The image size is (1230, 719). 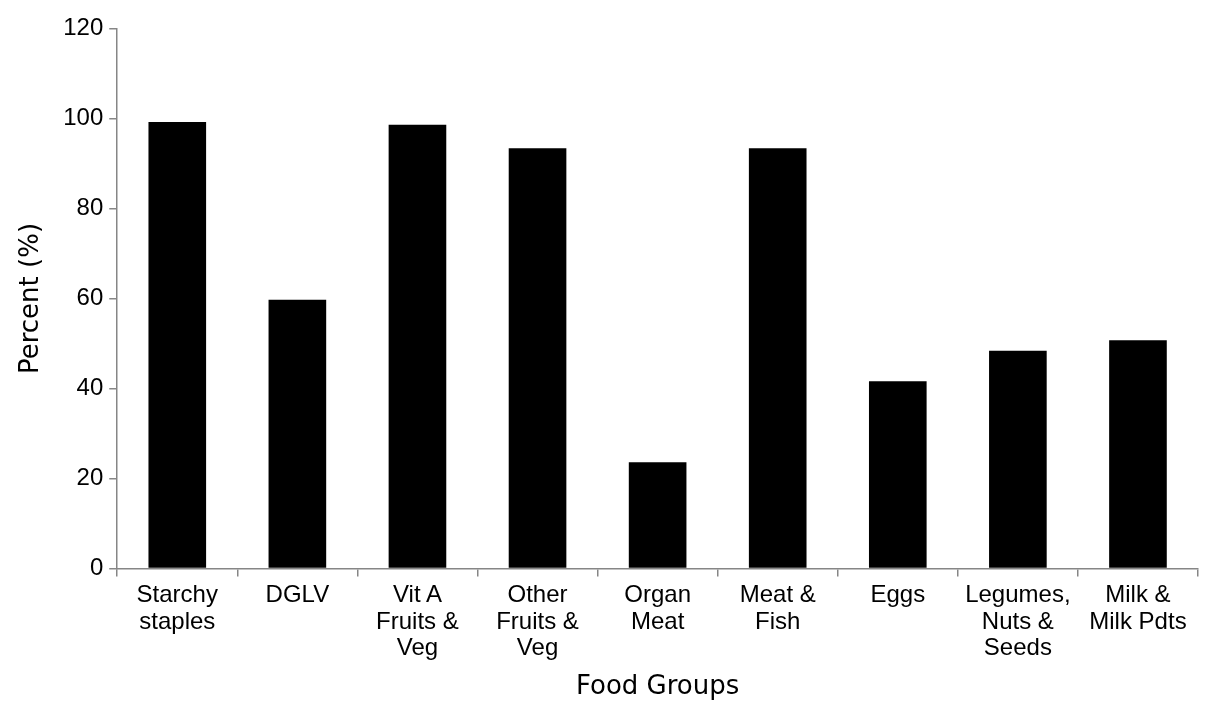 I want to click on x-tick-label: Eggs, so click(x=898, y=594).